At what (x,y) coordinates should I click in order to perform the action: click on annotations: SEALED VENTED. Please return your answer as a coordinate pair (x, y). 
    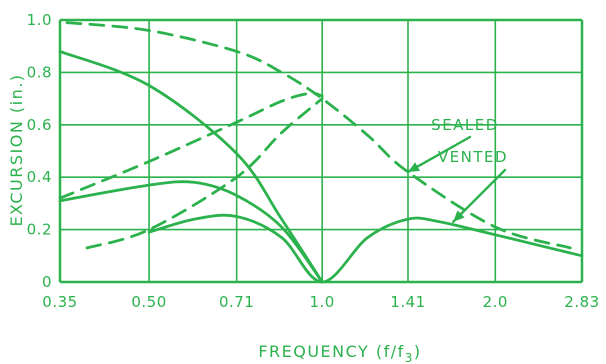
    Looking at the image, I should click on (457, 169).